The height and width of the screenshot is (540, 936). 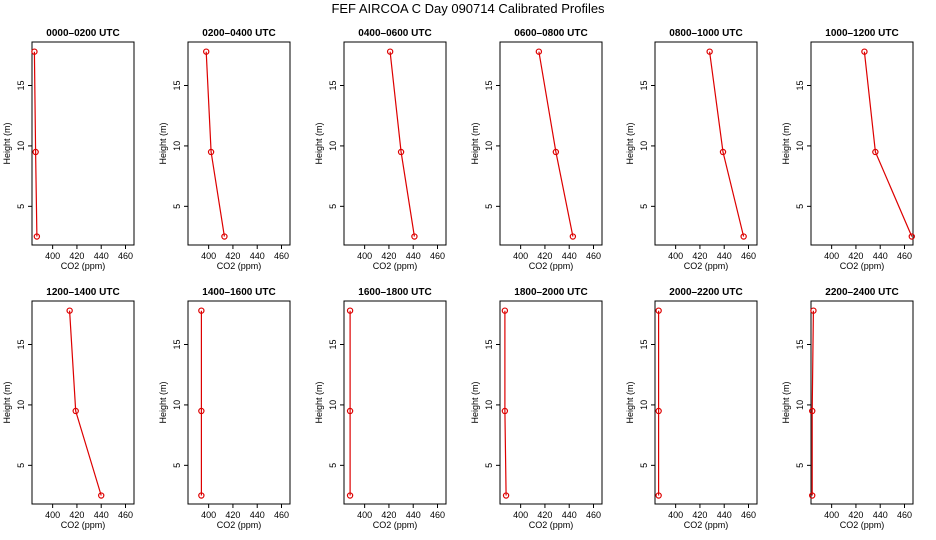 What do you see at coordinates (861, 33) in the screenshot?
I see `panel-title: 1000–1200 UTC` at bounding box center [861, 33].